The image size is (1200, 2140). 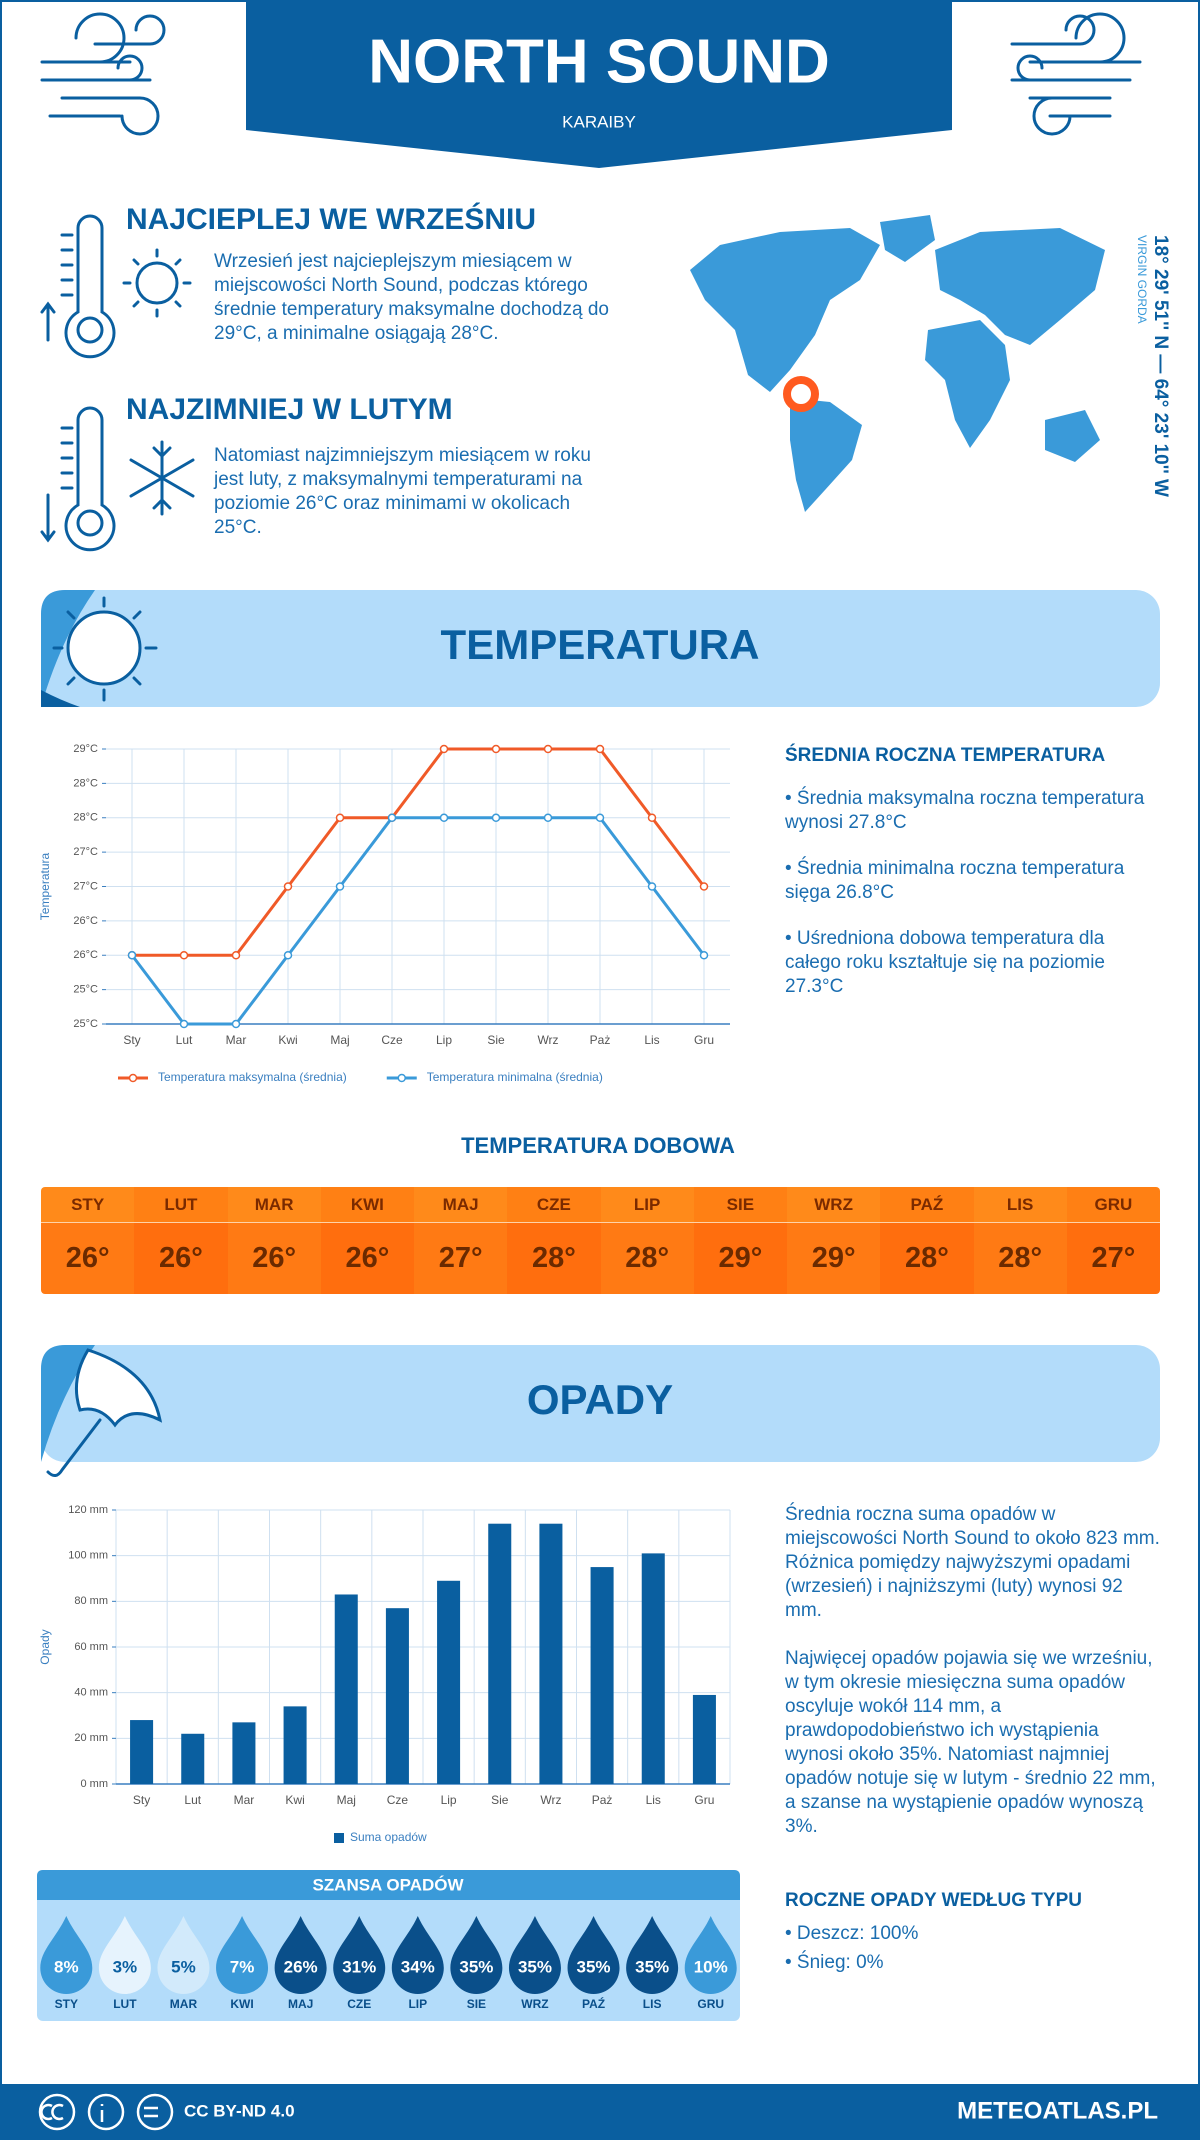 What do you see at coordinates (88, 1205) in the screenshot?
I see `month-header: STY` at bounding box center [88, 1205].